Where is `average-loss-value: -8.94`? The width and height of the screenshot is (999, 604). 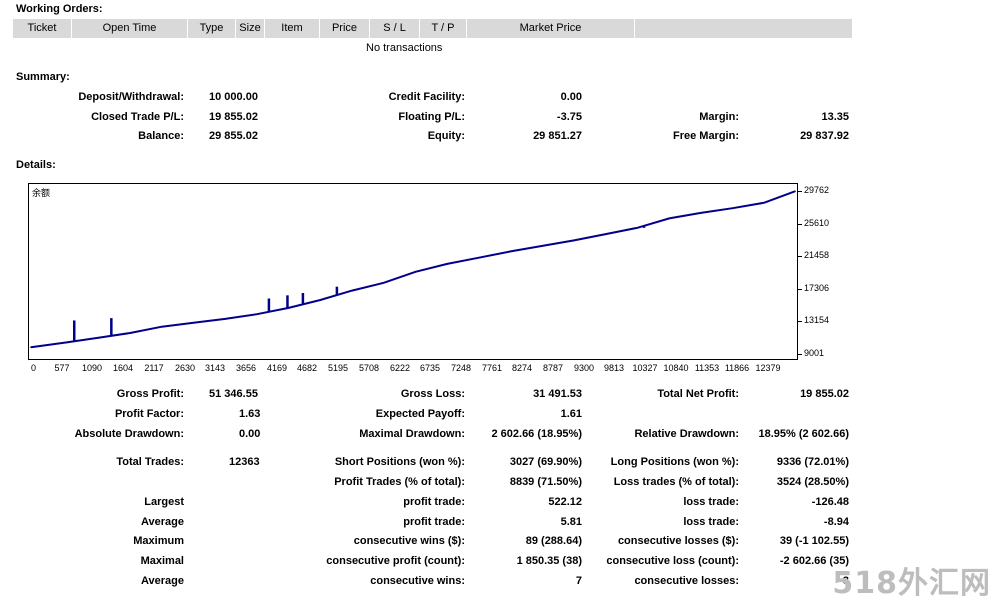 average-loss-value: -8.94 is located at coordinates (836, 522).